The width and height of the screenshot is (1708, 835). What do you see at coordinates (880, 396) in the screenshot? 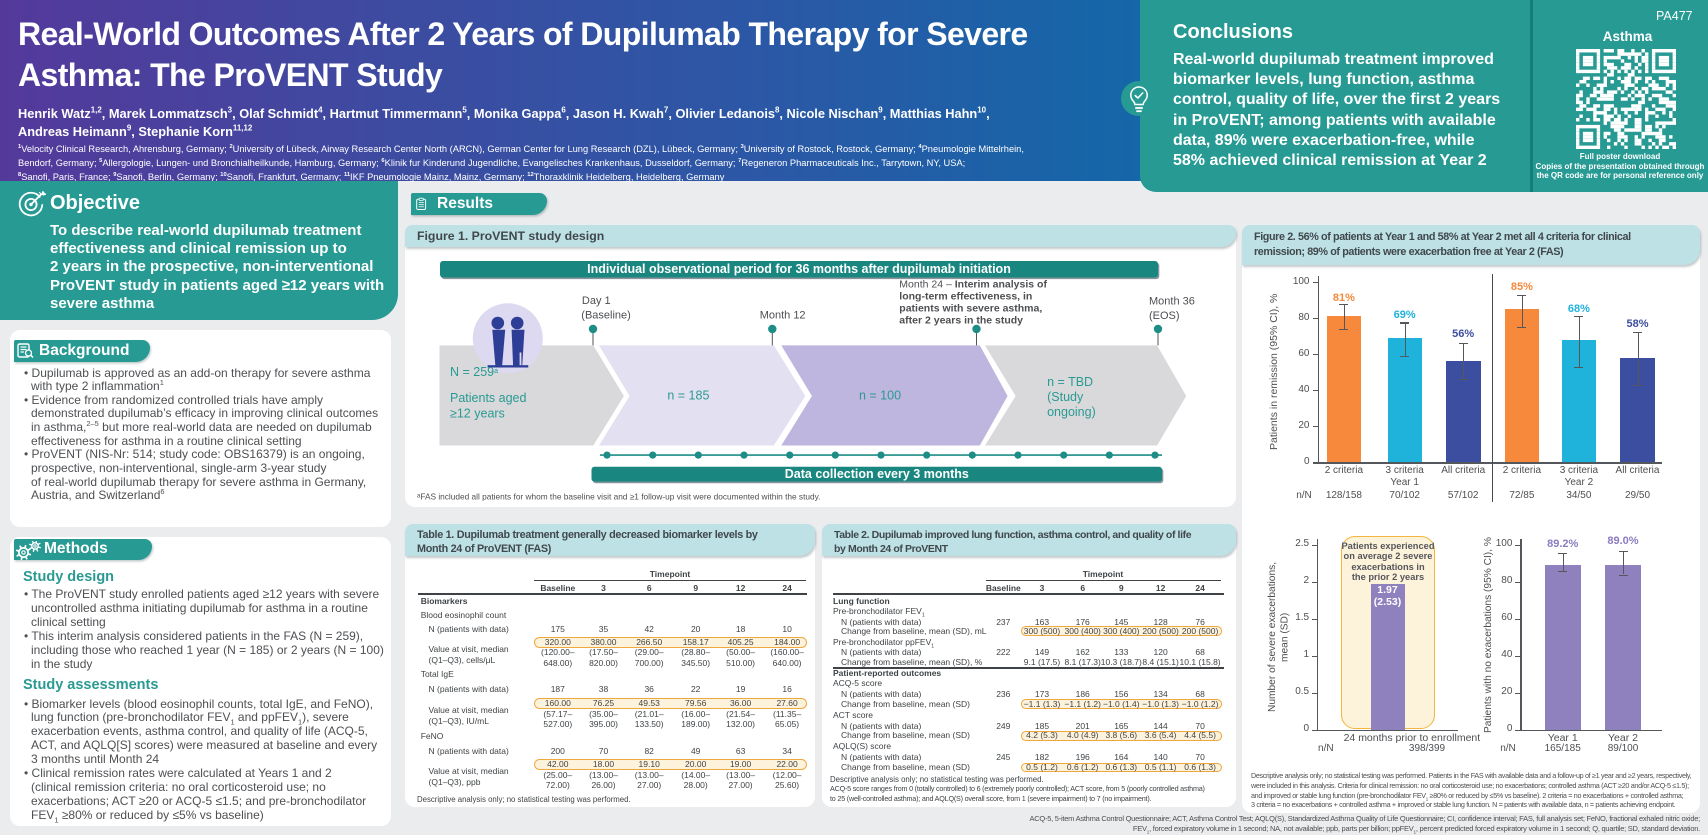
I see `svg-text: n = 100` at bounding box center [880, 396].